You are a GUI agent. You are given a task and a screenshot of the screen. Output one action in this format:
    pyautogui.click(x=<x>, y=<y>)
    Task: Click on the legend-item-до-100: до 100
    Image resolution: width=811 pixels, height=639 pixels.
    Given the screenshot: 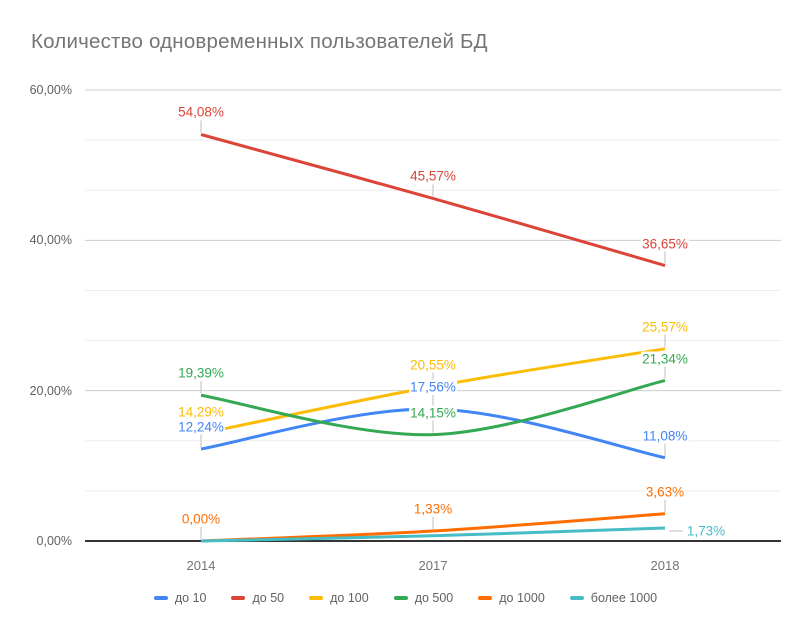 What is the action you would take?
    pyautogui.click(x=339, y=598)
    